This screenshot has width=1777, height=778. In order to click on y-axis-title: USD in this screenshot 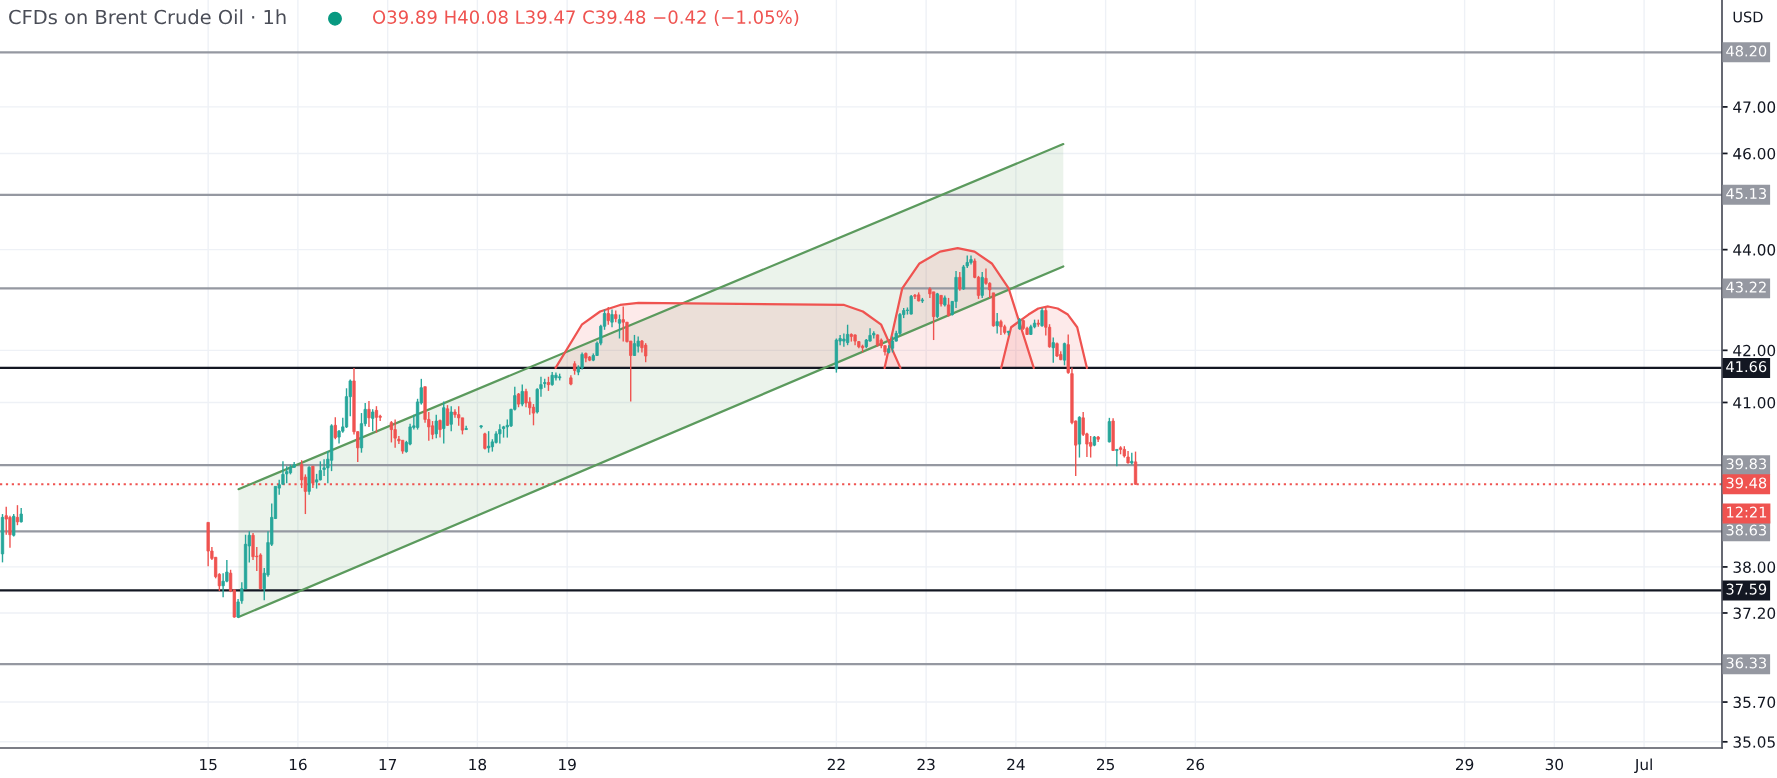, I will do `click(1748, 17)`.